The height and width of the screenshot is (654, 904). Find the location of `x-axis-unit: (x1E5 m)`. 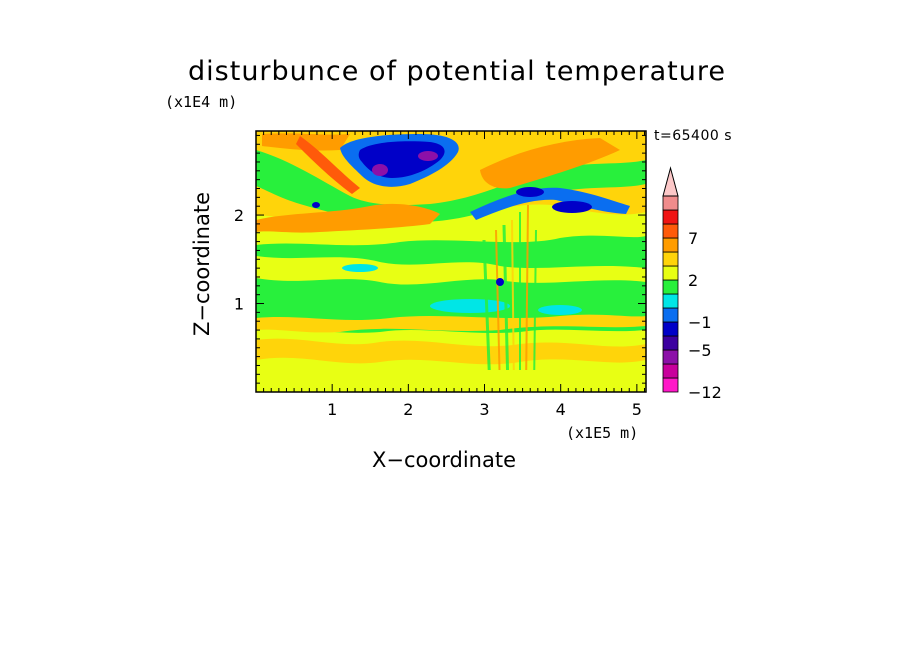

x-axis-unit: (x1E5 m) is located at coordinates (602, 433).